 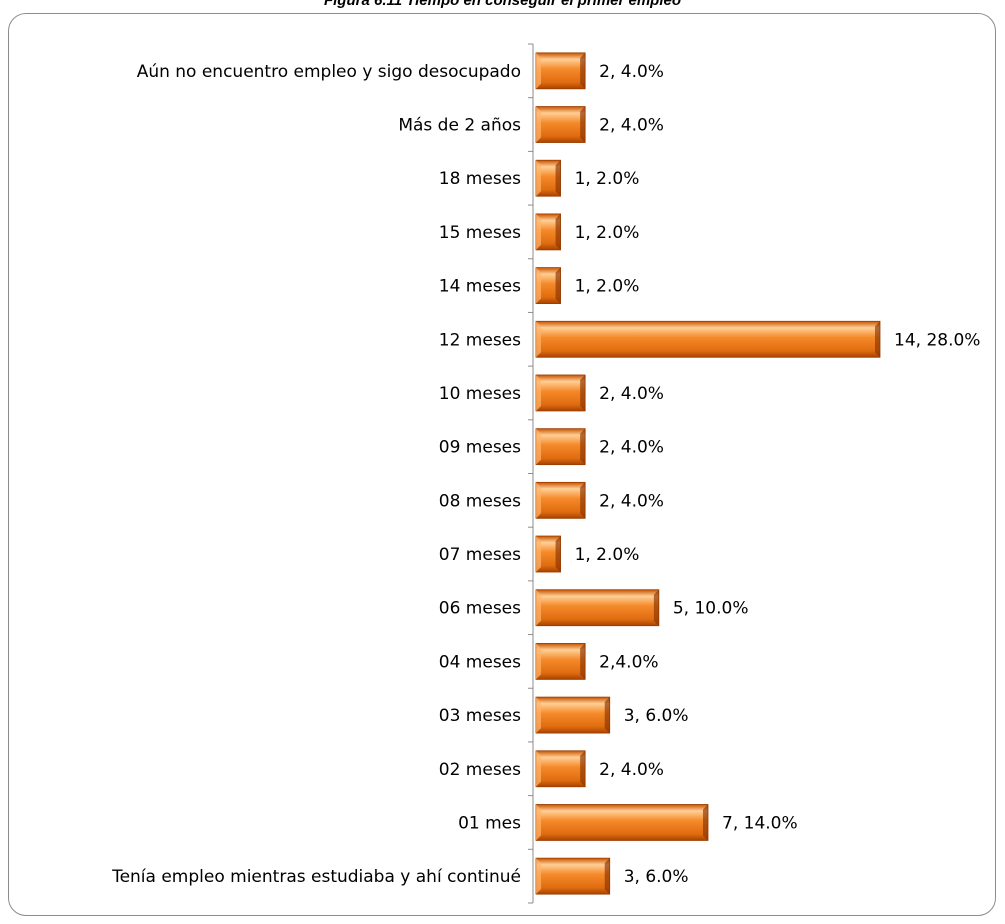 What do you see at coordinates (480, 179) in the screenshot?
I see `category-label: 18 meses` at bounding box center [480, 179].